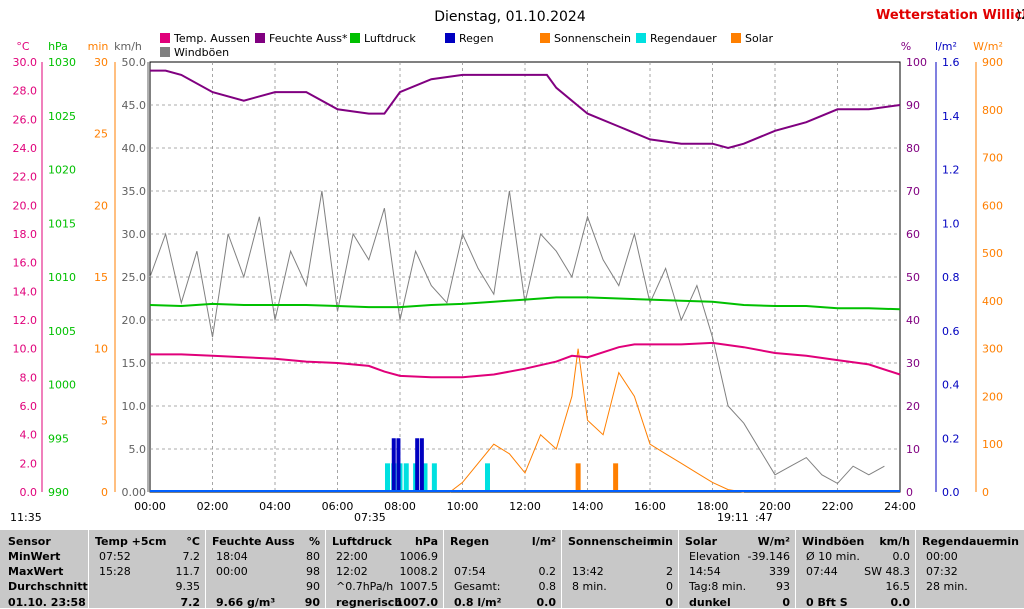 The height and width of the screenshot is (609, 1024). What do you see at coordinates (718, 586) in the screenshot?
I see `cell-label: Tag:8 min.` at bounding box center [718, 586].